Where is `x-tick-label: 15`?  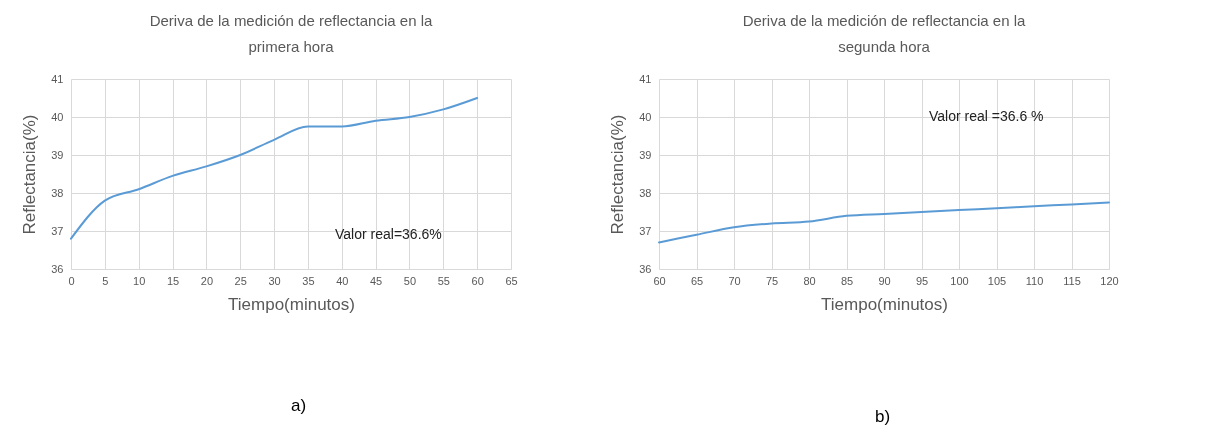 x-tick-label: 15 is located at coordinates (173, 280).